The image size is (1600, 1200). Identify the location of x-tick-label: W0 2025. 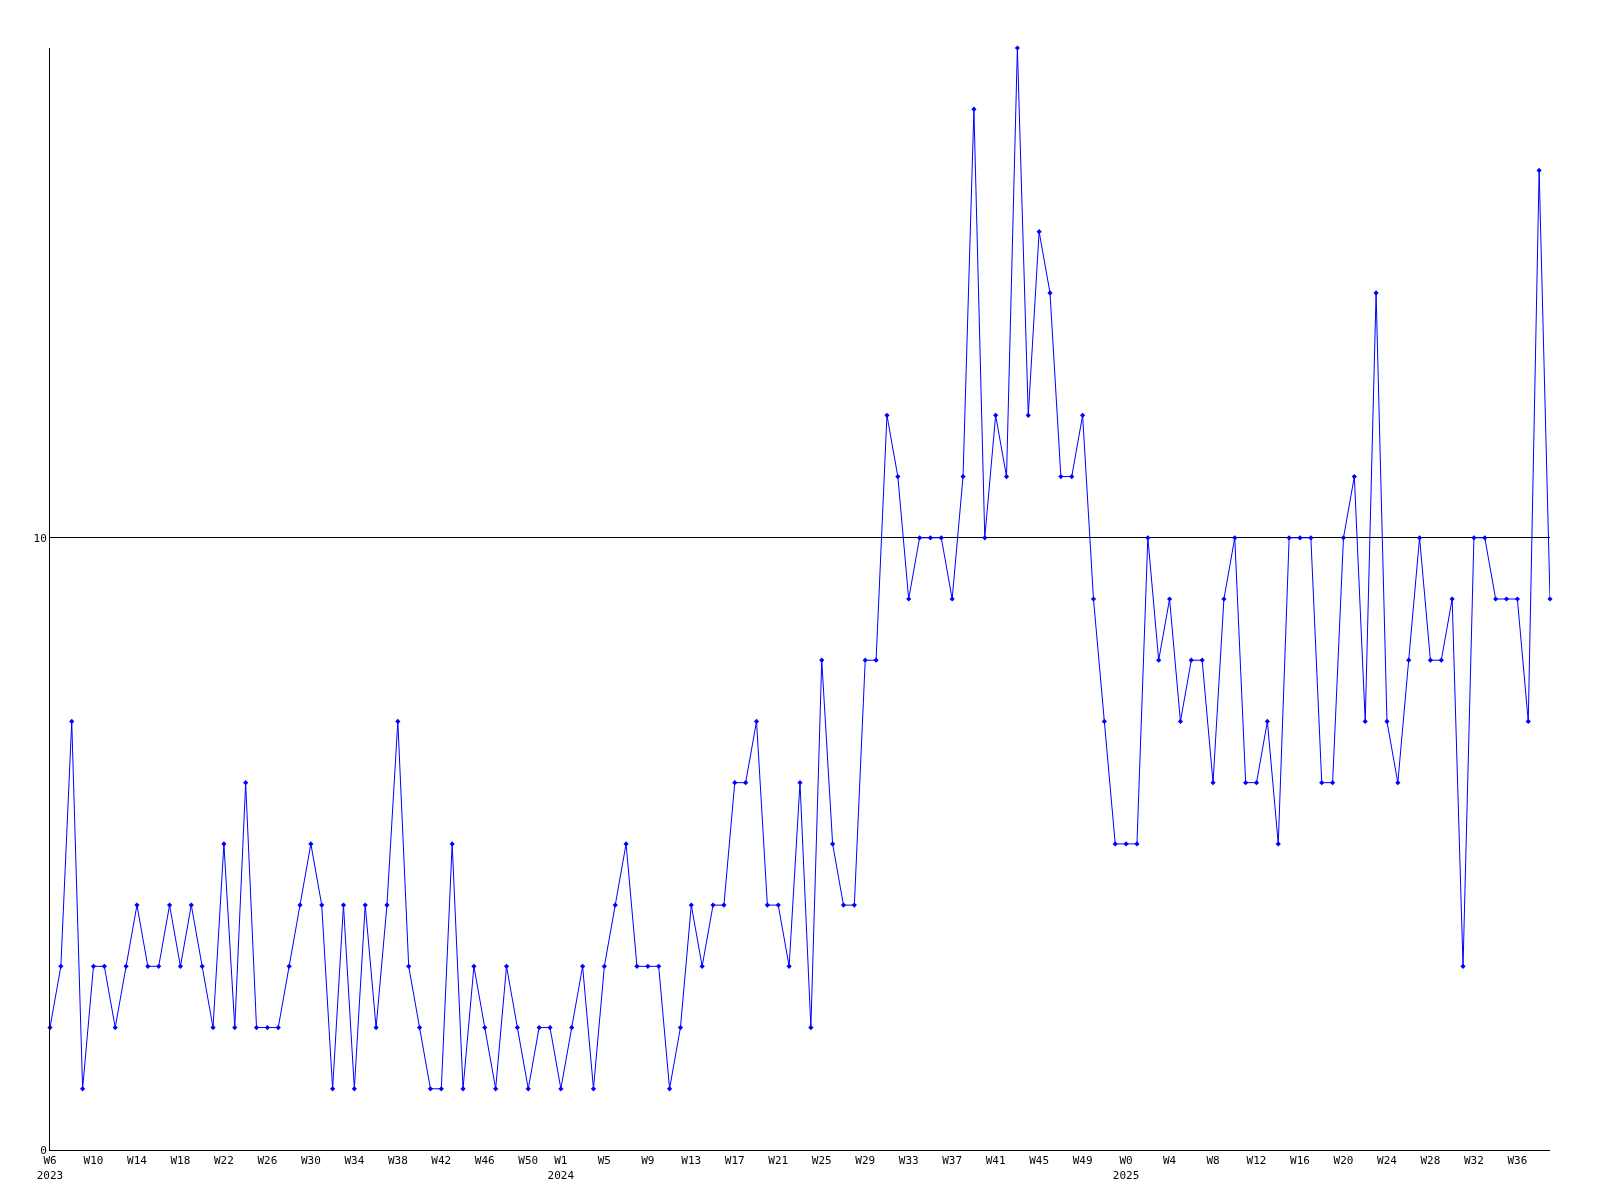
(1126, 1168).